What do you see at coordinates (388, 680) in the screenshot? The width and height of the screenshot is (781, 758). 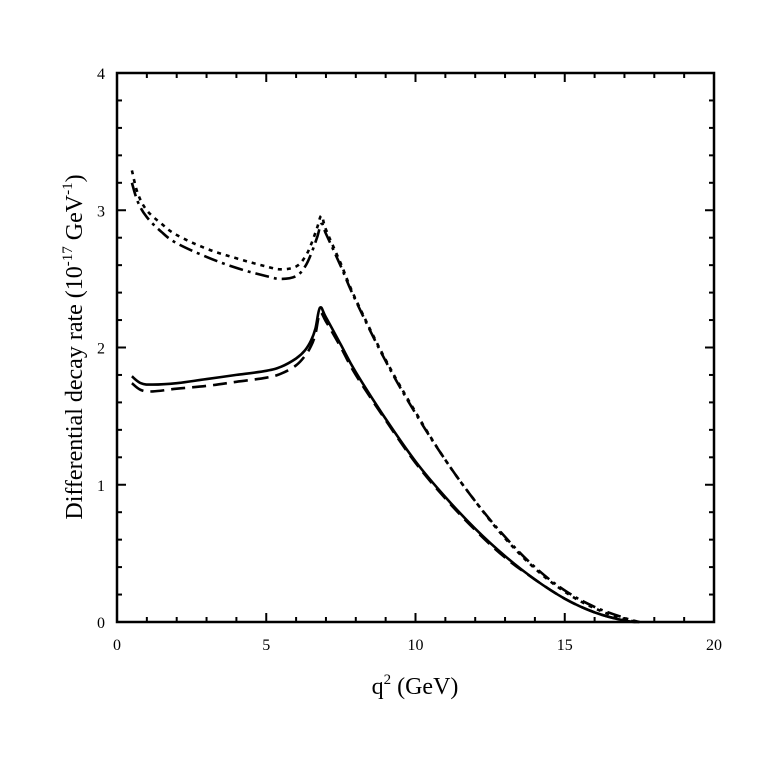 I see `x-axis-title-sup: 2` at bounding box center [388, 680].